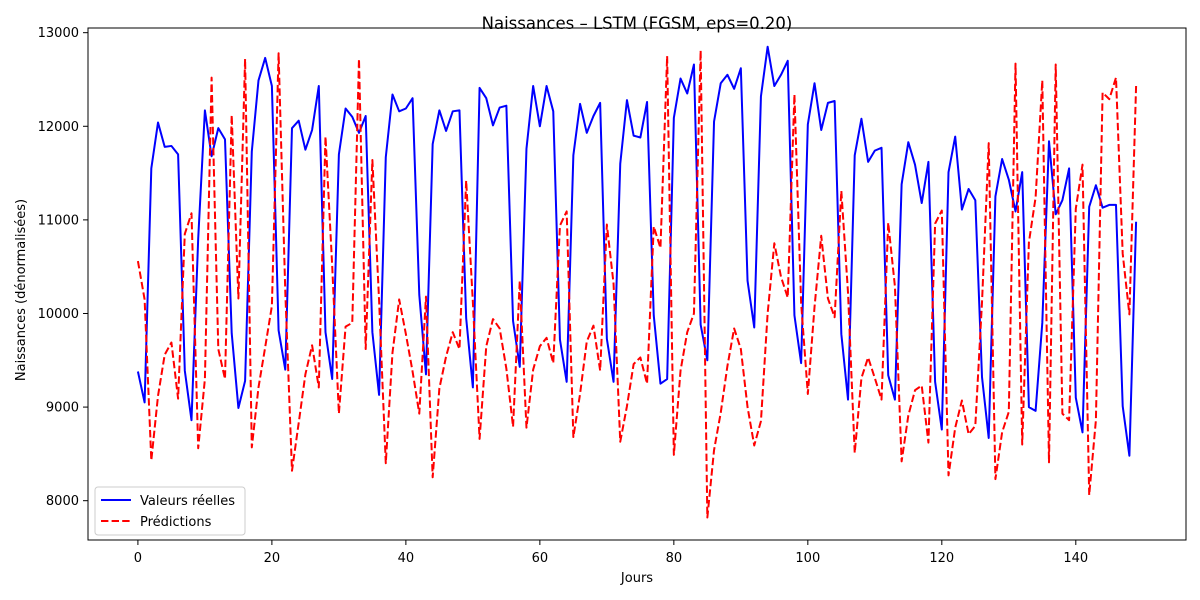 Image resolution: width=1200 pixels, height=600 pixels. Describe the element at coordinates (187, 501) in the screenshot. I see `legend-label-valeurs-reelles: Valeurs réelles` at that location.